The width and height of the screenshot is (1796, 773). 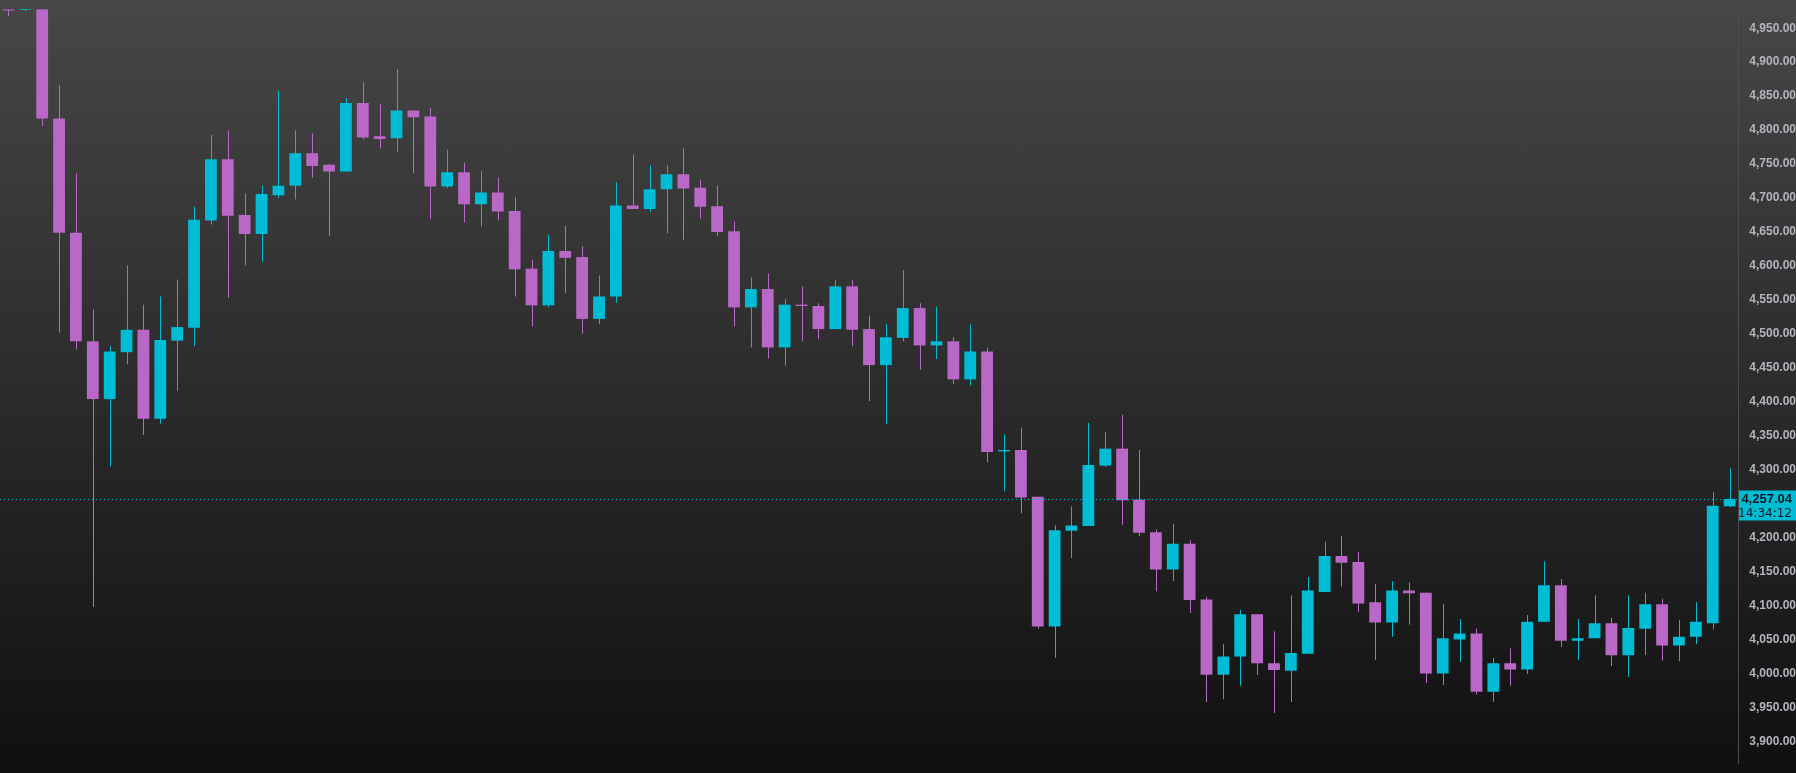 What do you see at coordinates (1772, 333) in the screenshot?
I see `y-tick-label: 4,500.00` at bounding box center [1772, 333].